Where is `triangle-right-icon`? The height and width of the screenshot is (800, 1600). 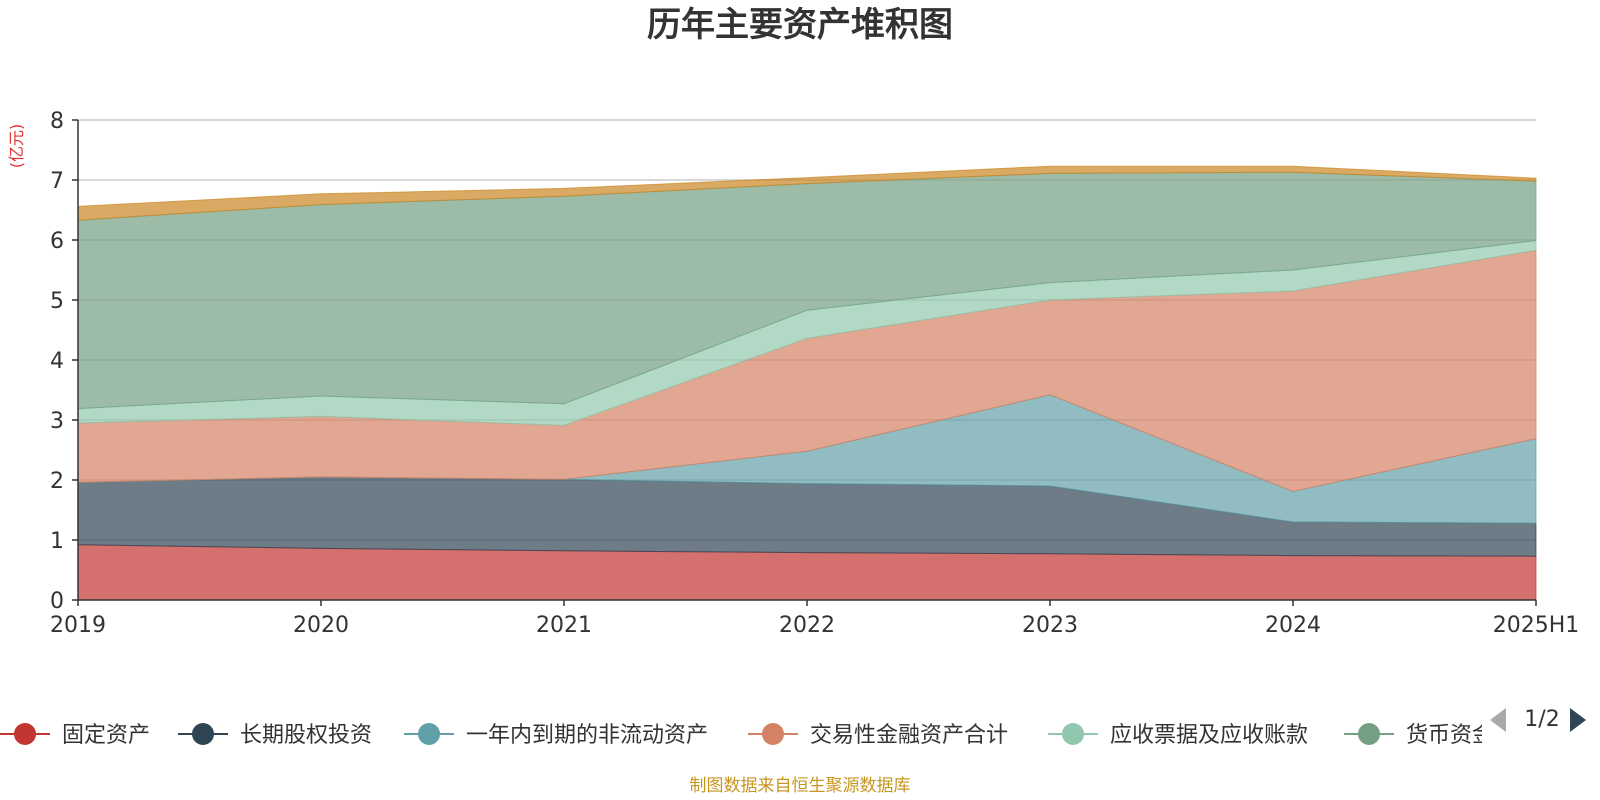
triangle-right-icon is located at coordinates (1578, 720).